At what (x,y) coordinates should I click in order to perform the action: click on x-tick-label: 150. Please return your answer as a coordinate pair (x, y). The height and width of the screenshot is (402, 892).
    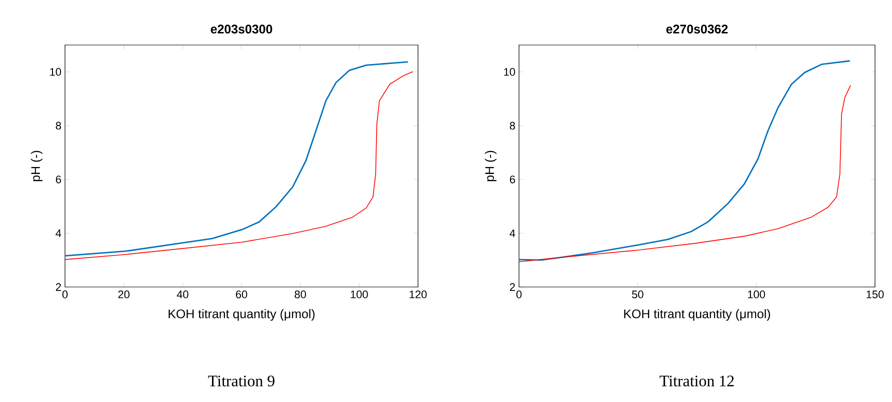
    Looking at the image, I should click on (875, 294).